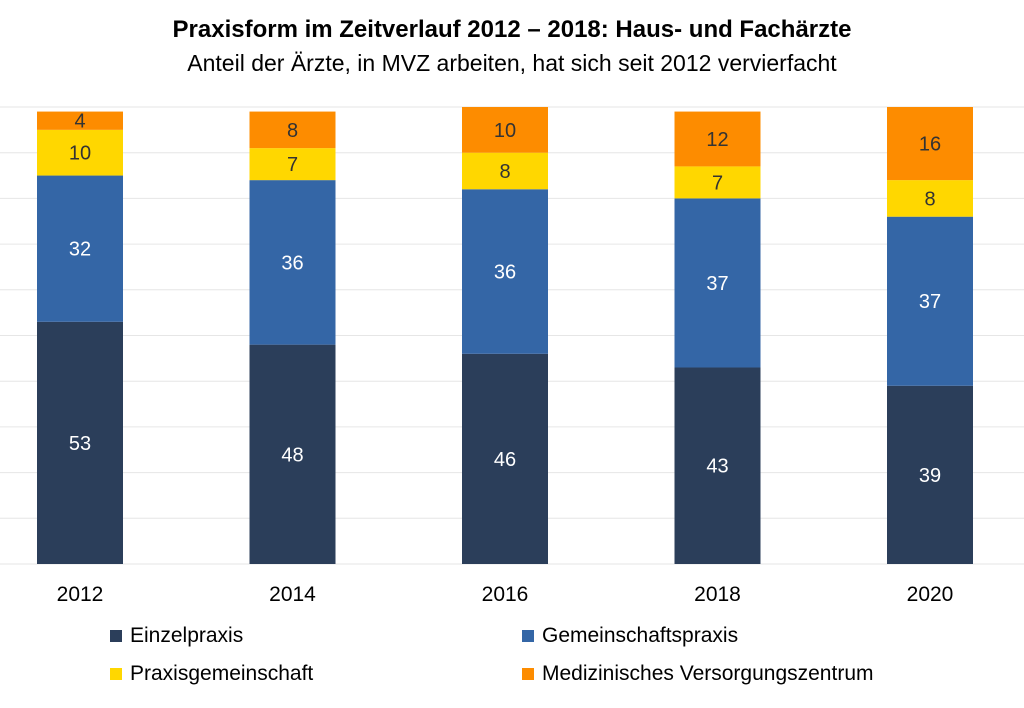 The width and height of the screenshot is (1024, 708). I want to click on legend-label: Medizinisches Versorgungszentrum, so click(708, 673).